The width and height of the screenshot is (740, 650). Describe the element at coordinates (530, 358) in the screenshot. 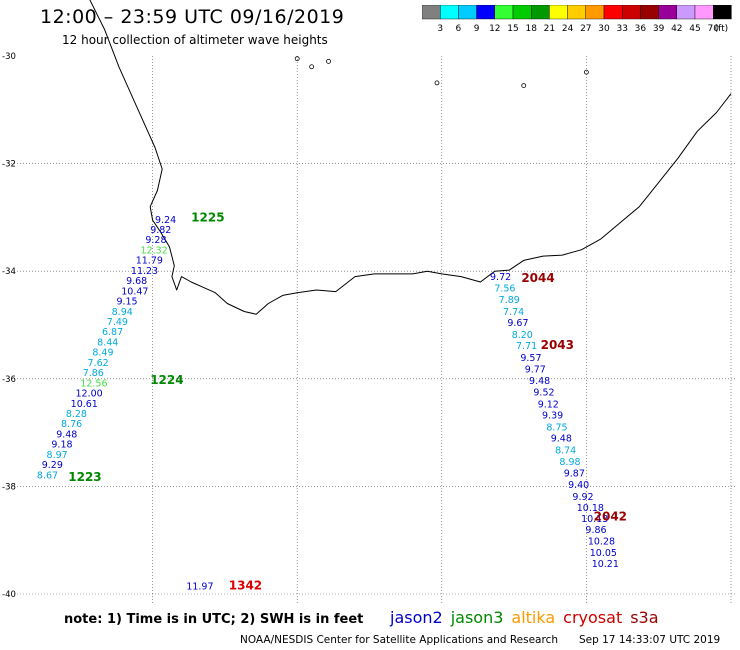

I see `wave-height-label: 9.57` at that location.